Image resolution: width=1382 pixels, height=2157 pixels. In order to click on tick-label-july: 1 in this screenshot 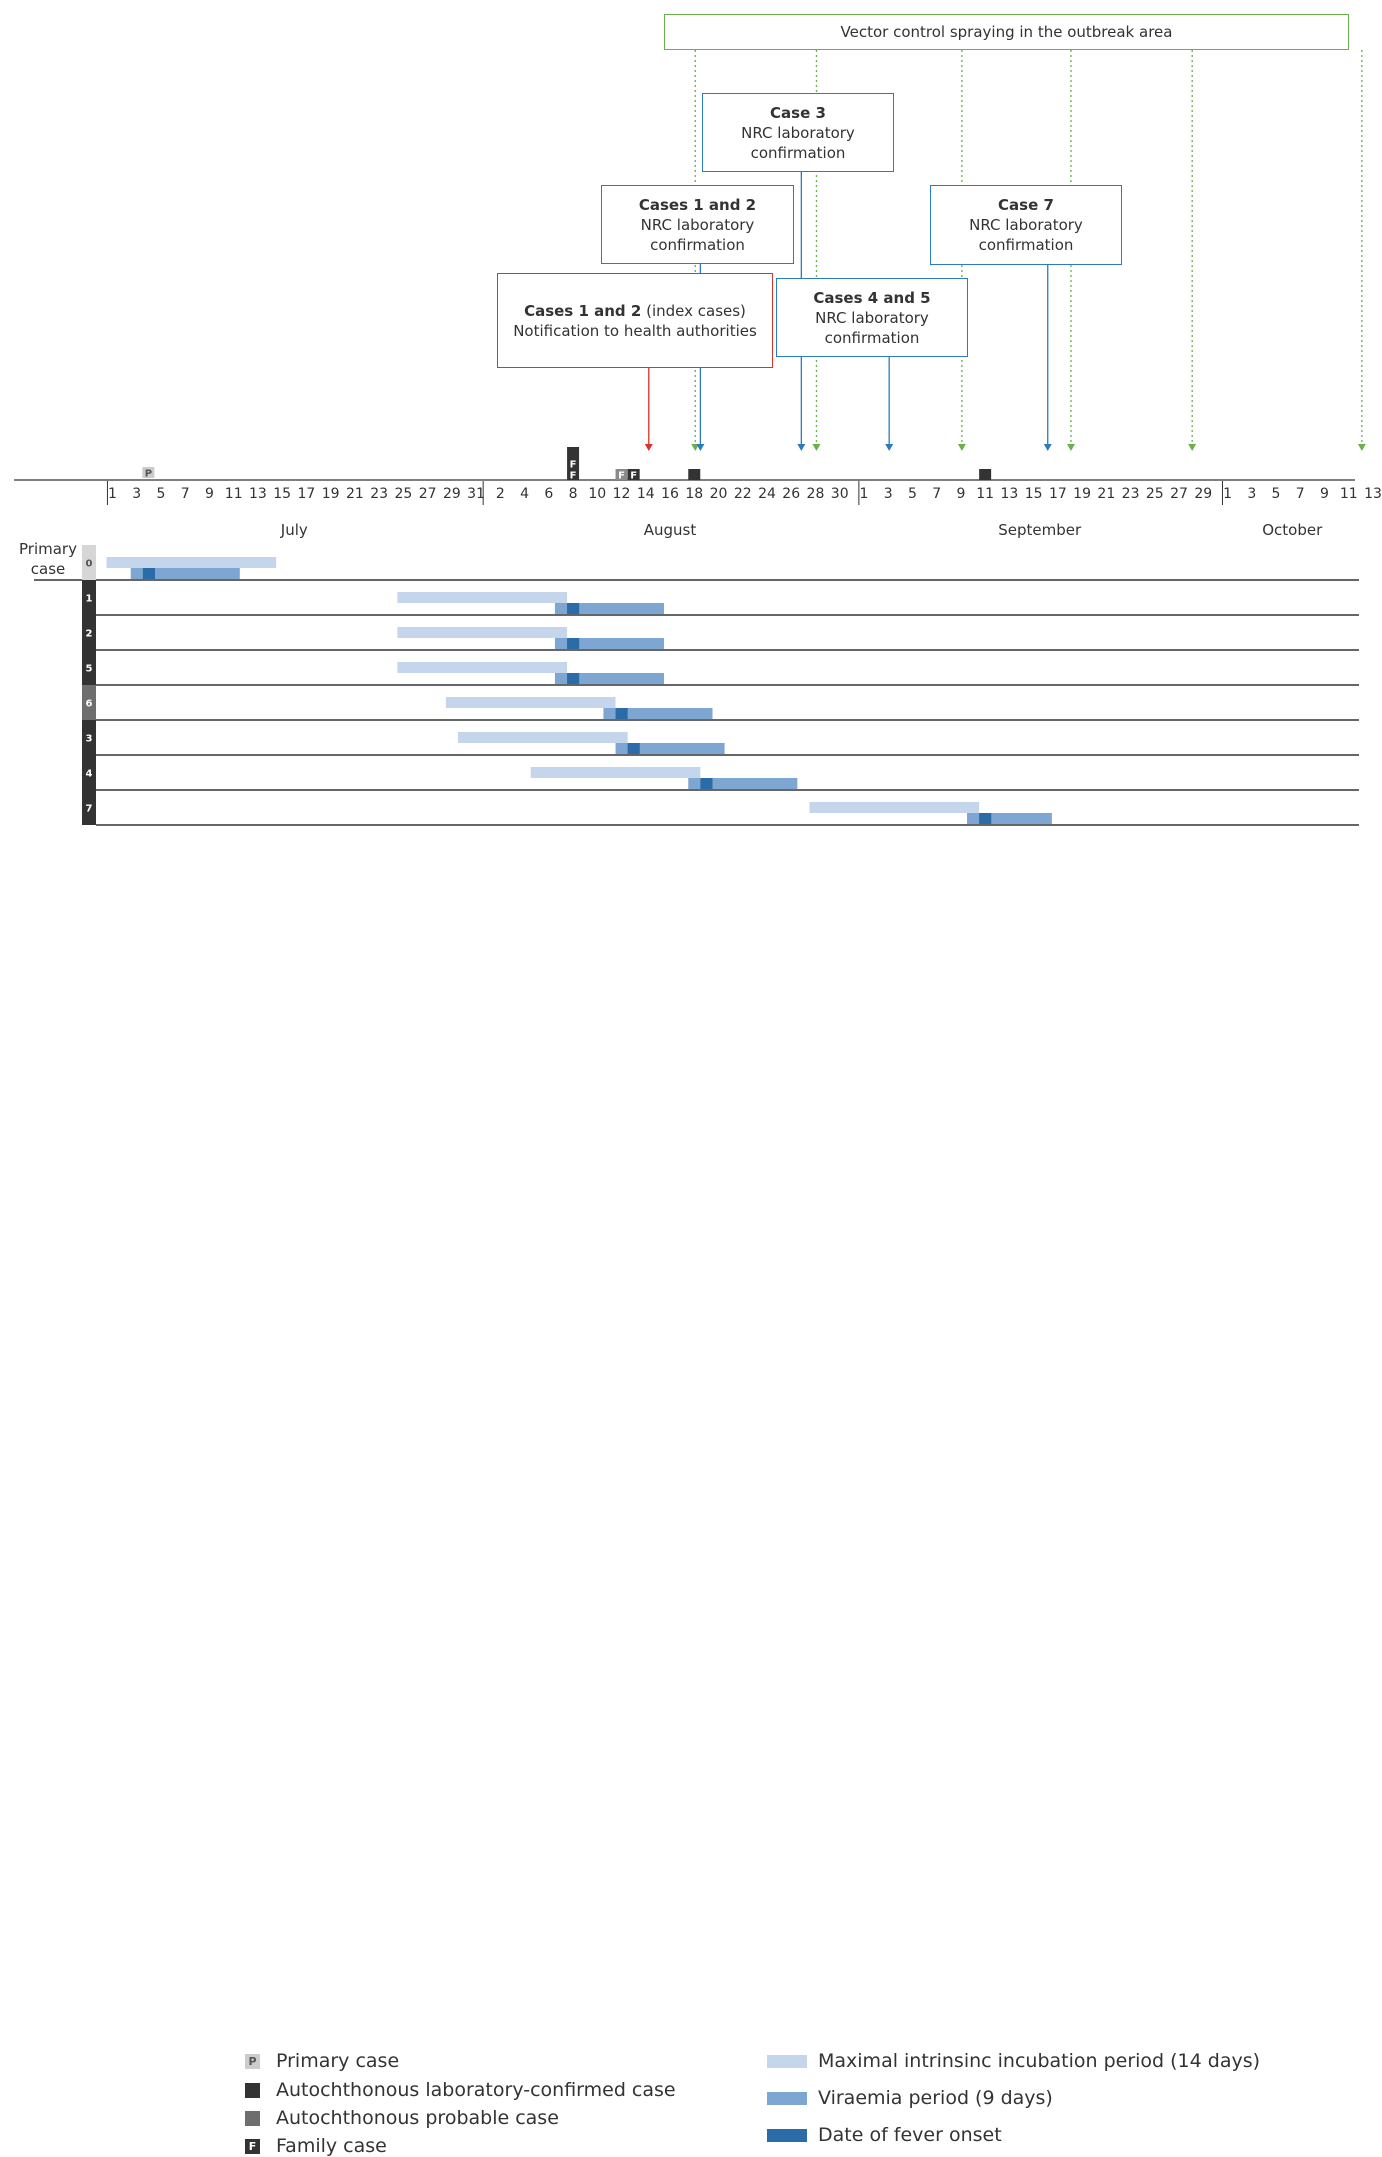, I will do `click(112, 494)`.